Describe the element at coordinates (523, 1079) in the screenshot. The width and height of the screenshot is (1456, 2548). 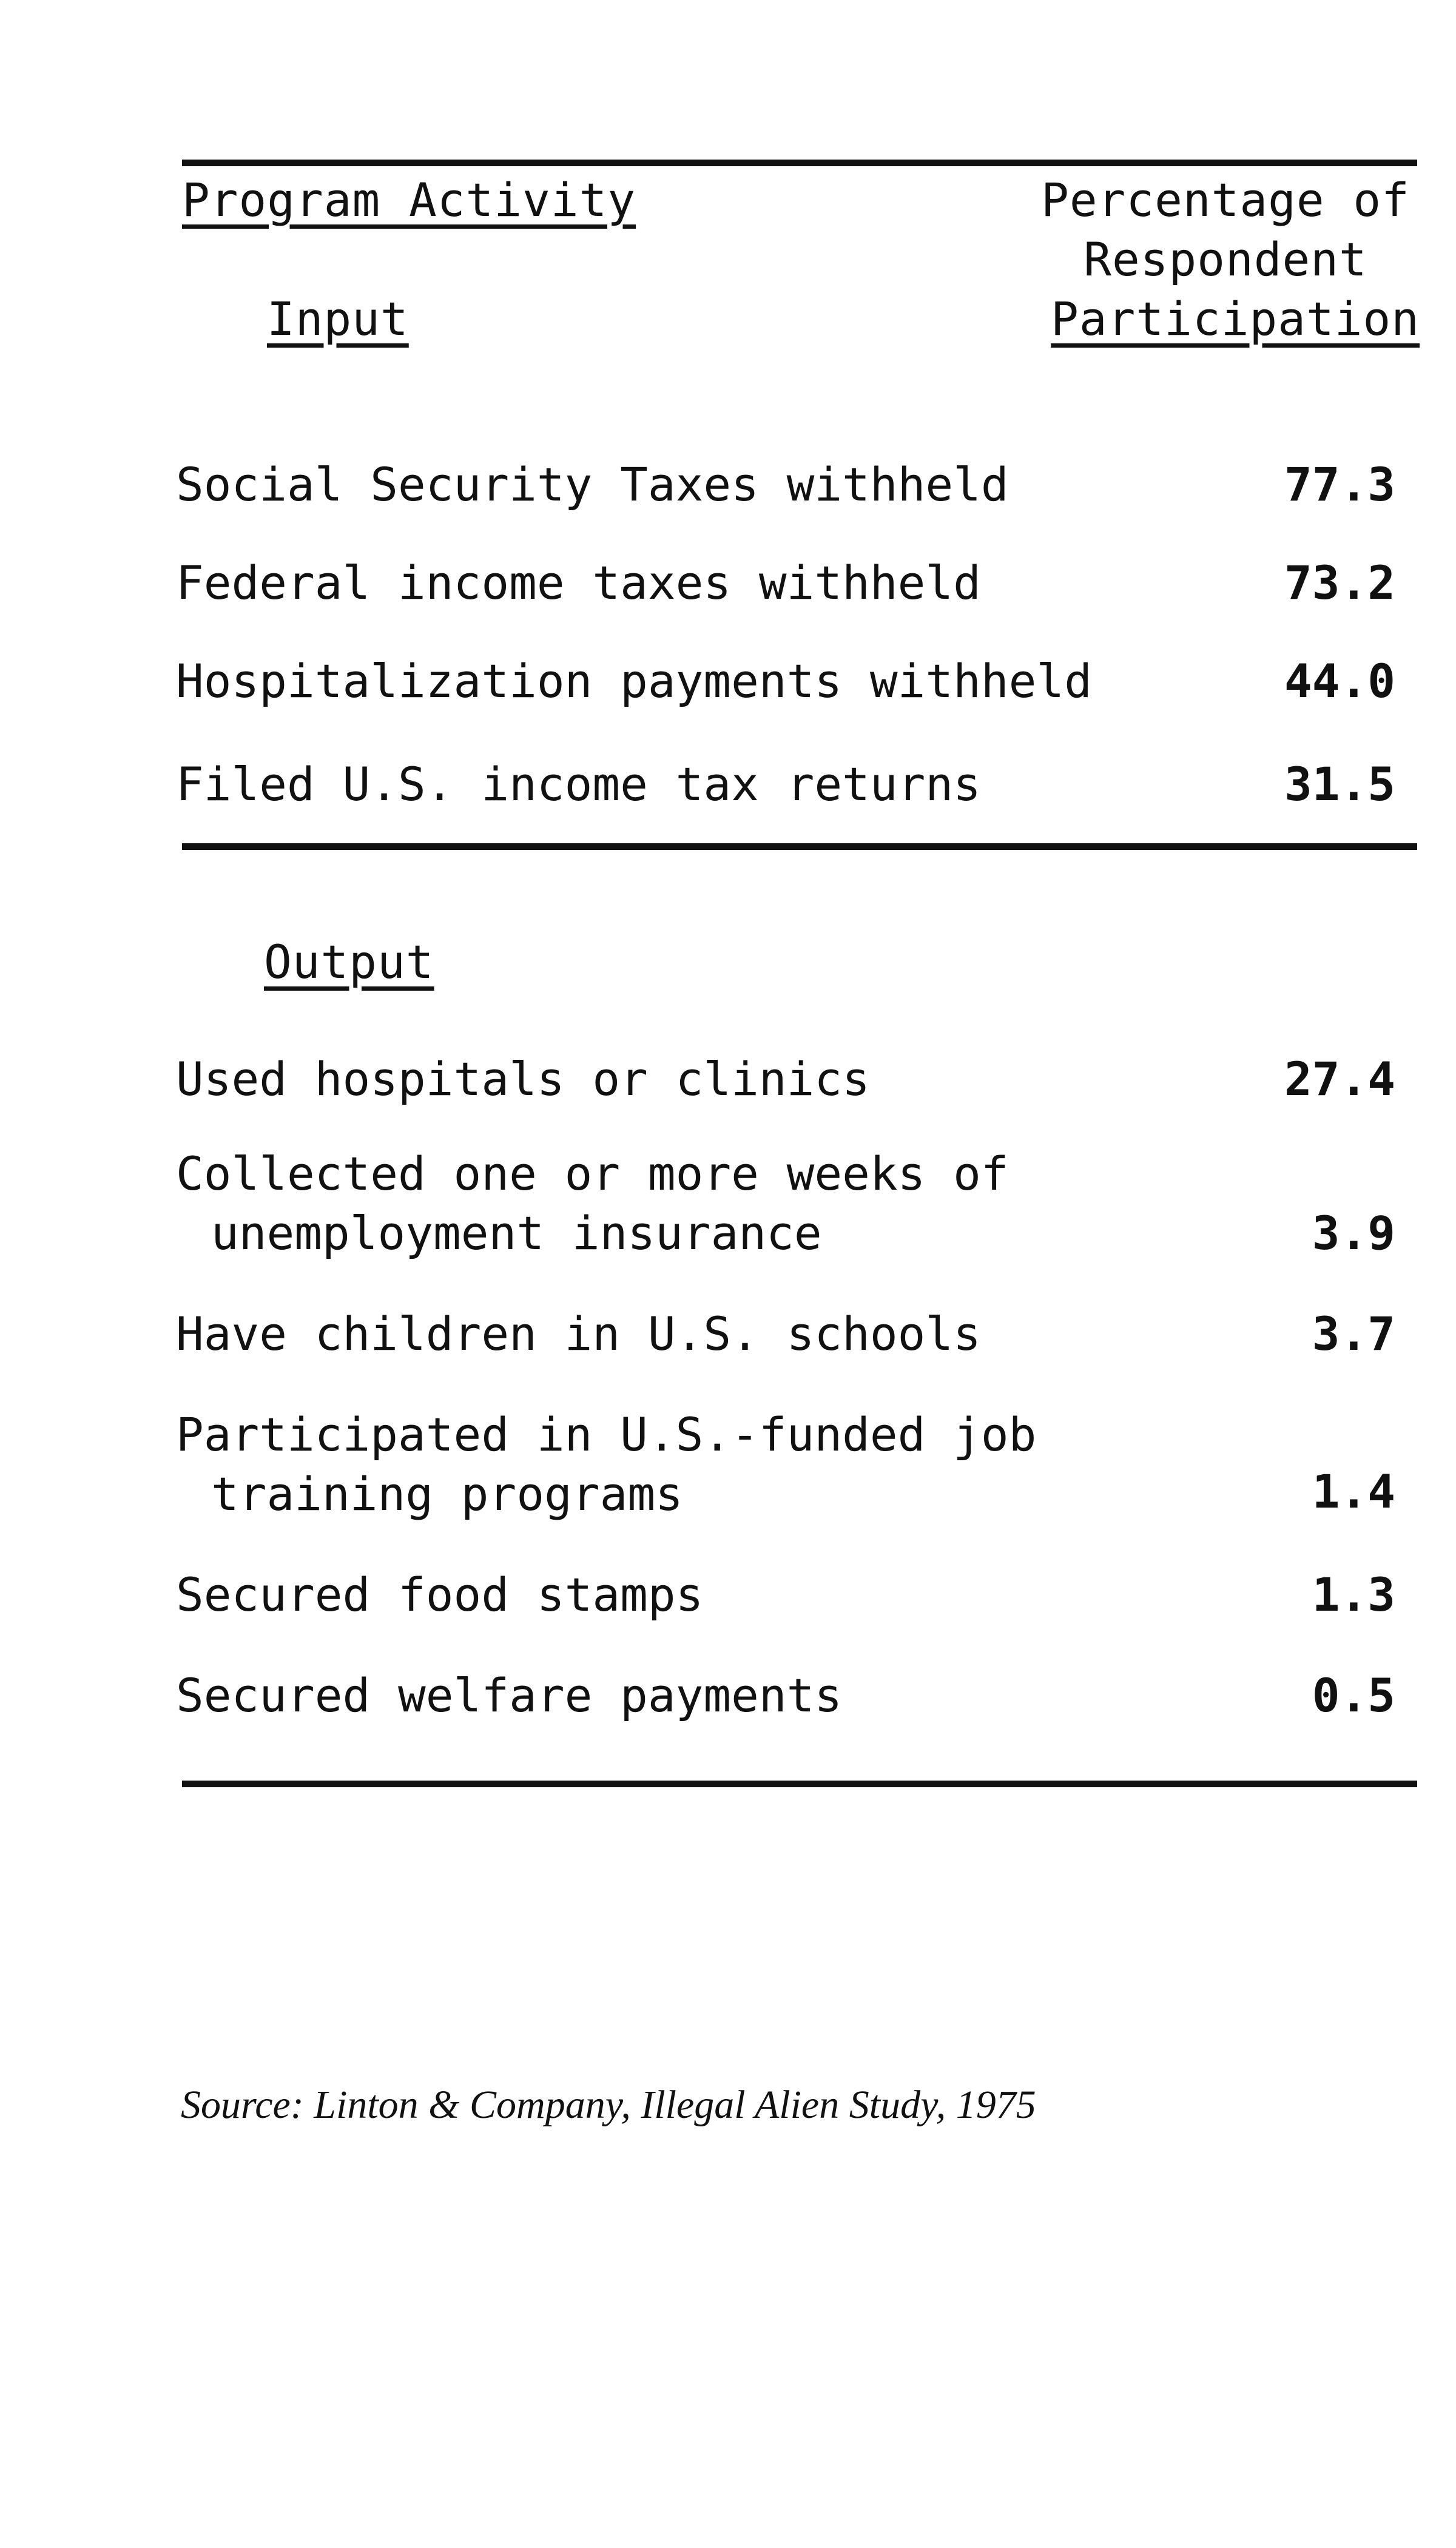
I see `table-row-label: Used hospitals or clinics` at that location.